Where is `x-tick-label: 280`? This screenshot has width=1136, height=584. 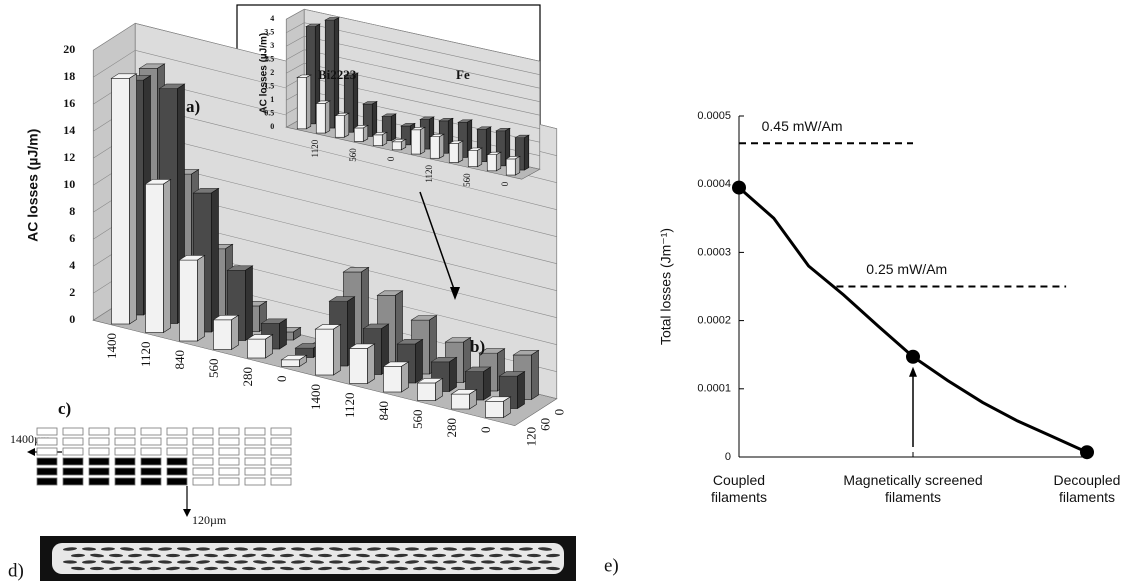 x-tick-label: 280 is located at coordinates (451, 428).